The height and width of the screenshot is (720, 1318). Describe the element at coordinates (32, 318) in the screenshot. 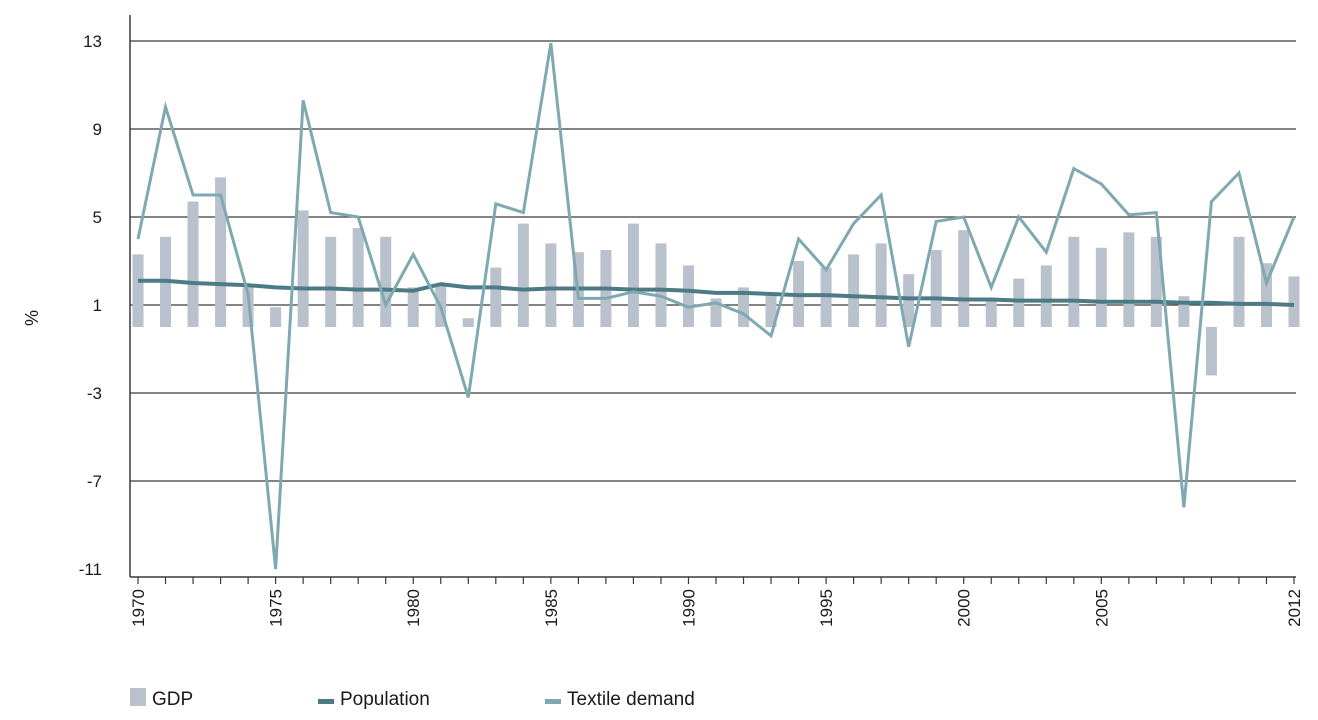

I see `y-axis-title: %` at that location.